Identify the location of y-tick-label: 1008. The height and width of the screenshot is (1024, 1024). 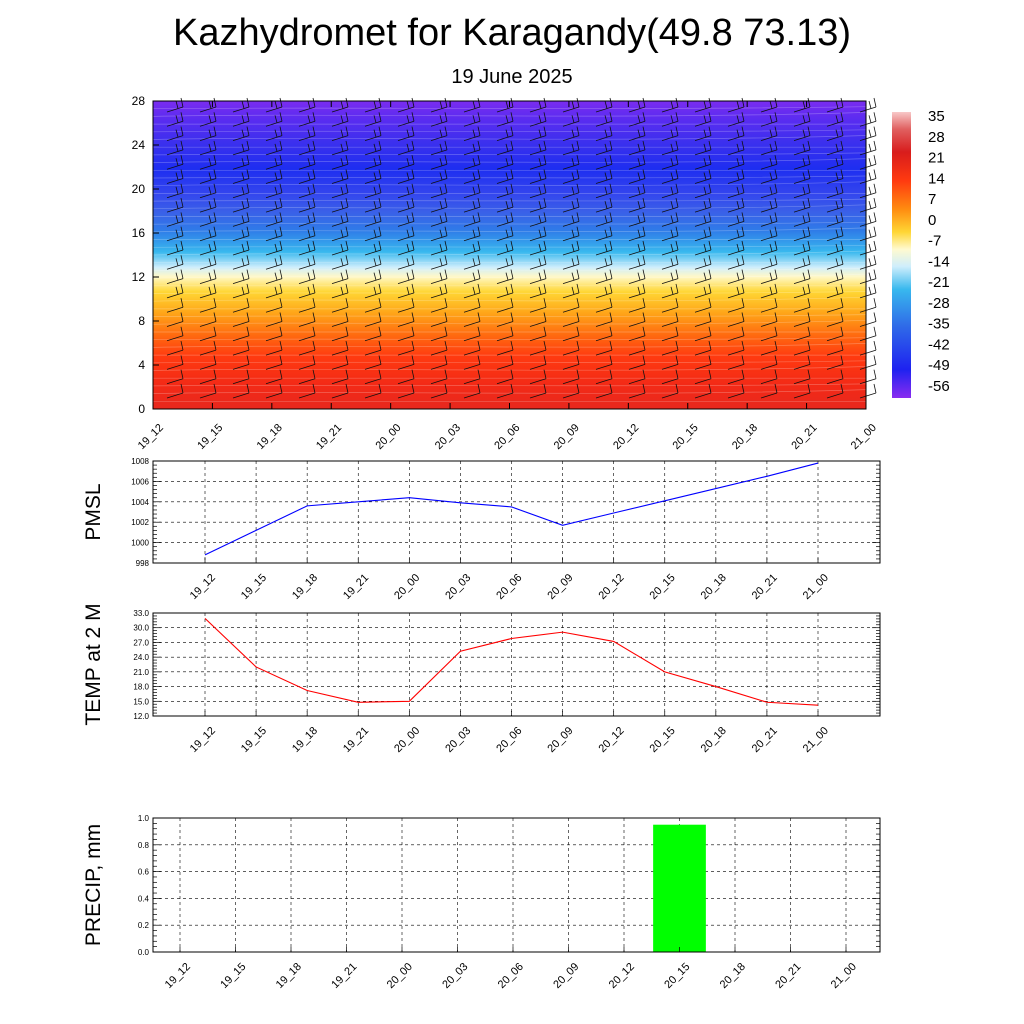
(140, 461).